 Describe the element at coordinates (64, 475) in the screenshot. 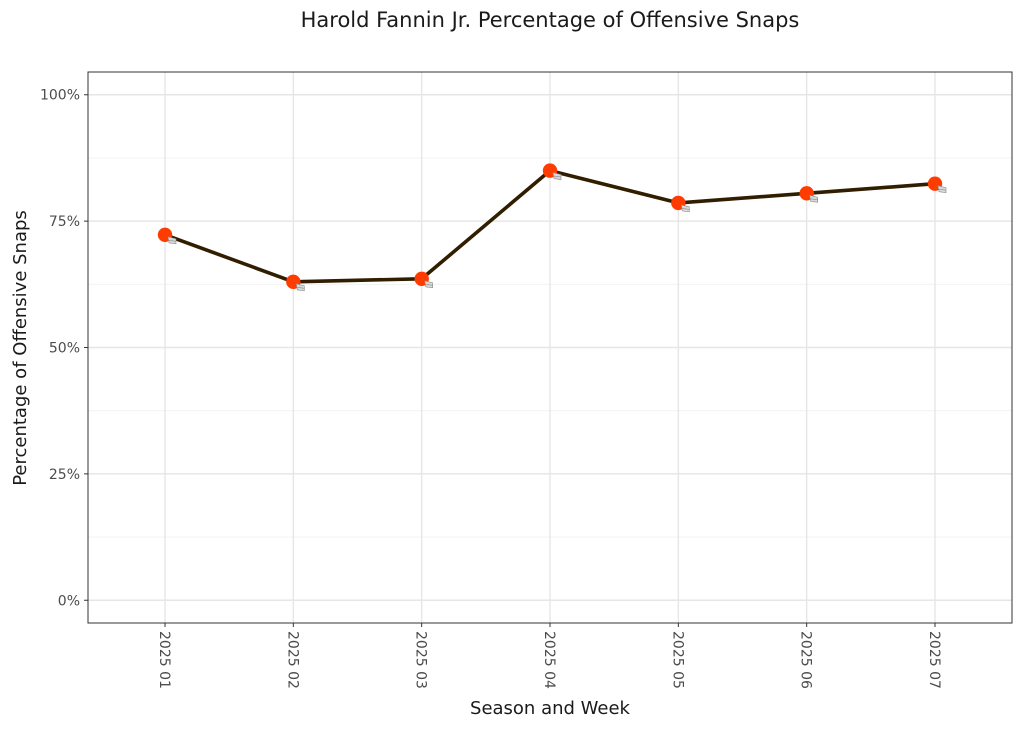

I see `y-tick-label: 25%` at that location.